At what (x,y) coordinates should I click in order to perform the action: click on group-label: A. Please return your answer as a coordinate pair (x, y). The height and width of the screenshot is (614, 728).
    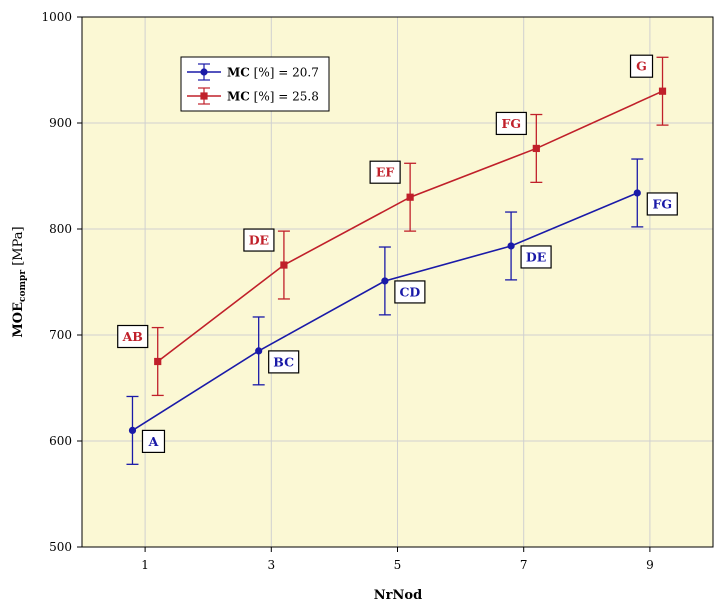
    Looking at the image, I should click on (153, 441).